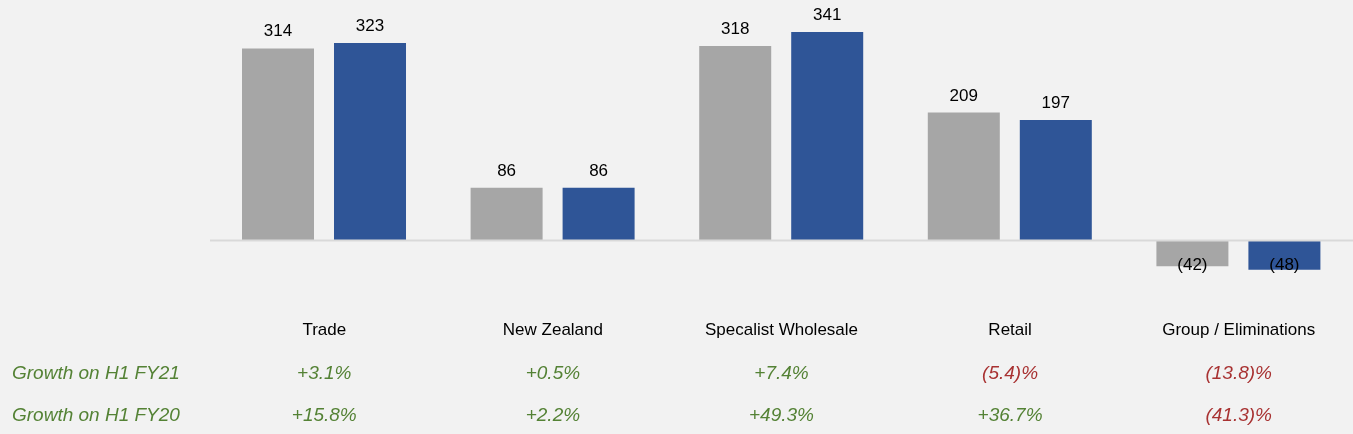 This screenshot has width=1353, height=434. I want to click on text: +49.3%, so click(781, 415).